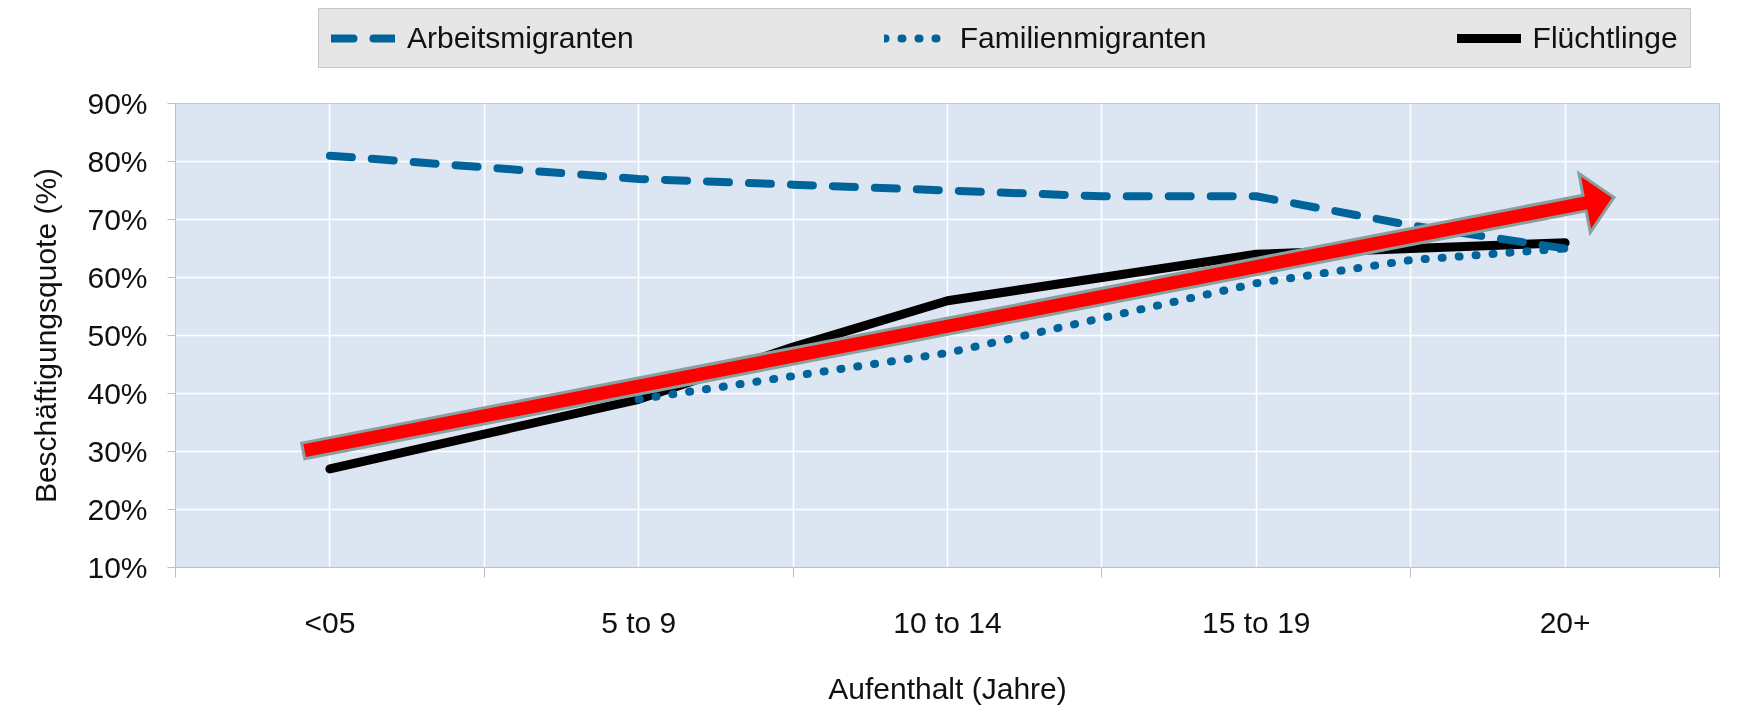 This screenshot has width=1752, height=707. What do you see at coordinates (46, 335) in the screenshot?
I see `y-axis-title: Beschäftigungsquote (%)` at bounding box center [46, 335].